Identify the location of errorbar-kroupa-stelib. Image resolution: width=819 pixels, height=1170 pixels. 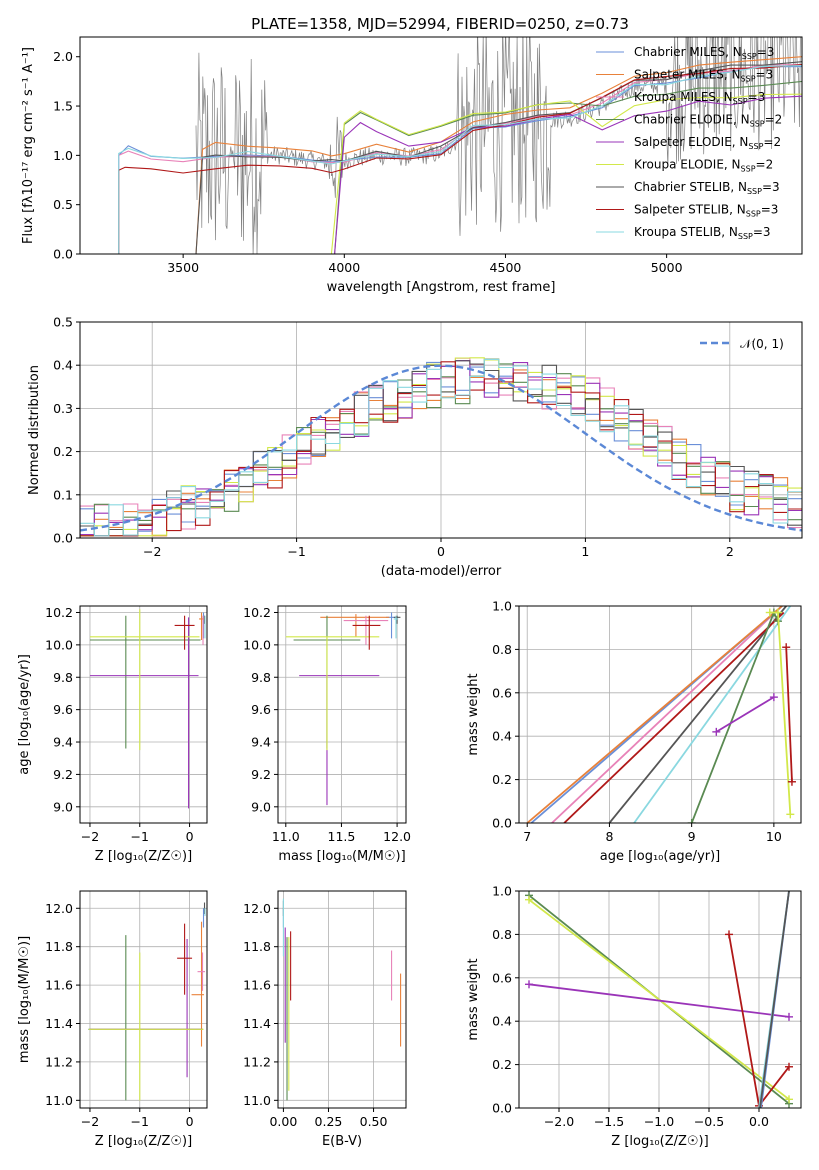
(396, 627).